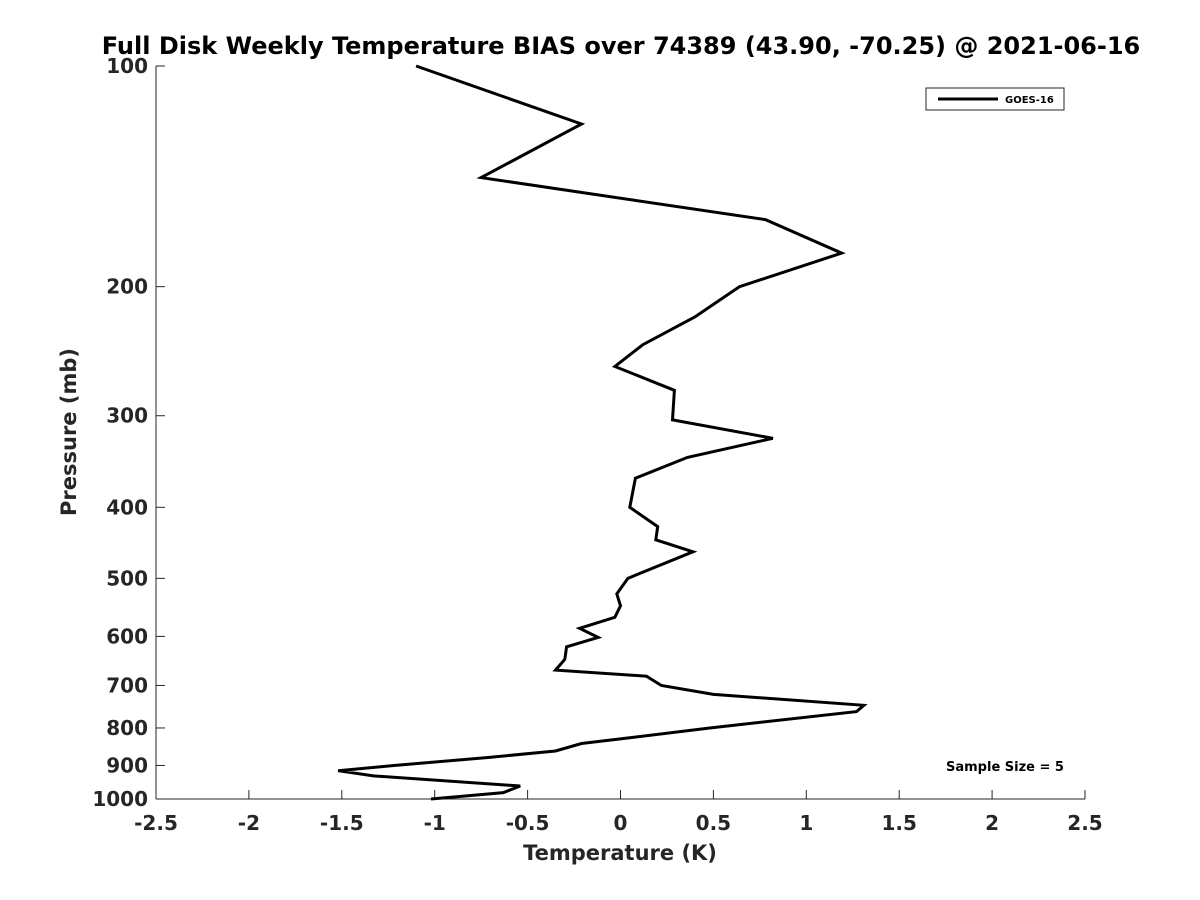 This screenshot has height=900, width=1200. I want to click on y-tick-label: 700, so click(127, 685).